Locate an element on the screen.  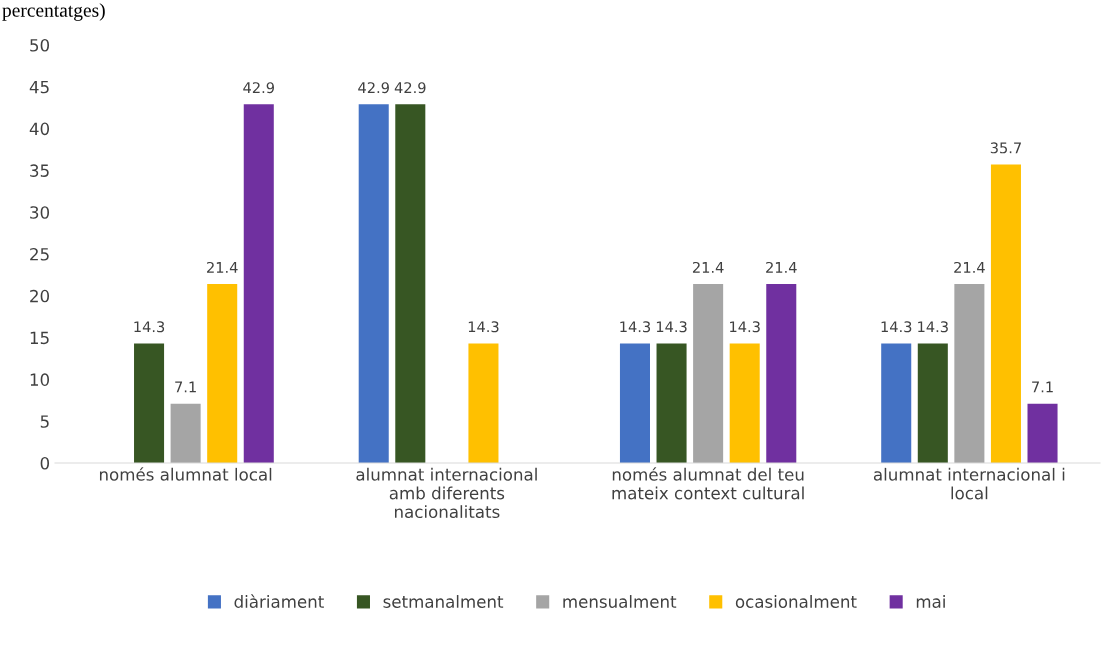
y-tick-label: 15 is located at coordinates (39, 338).